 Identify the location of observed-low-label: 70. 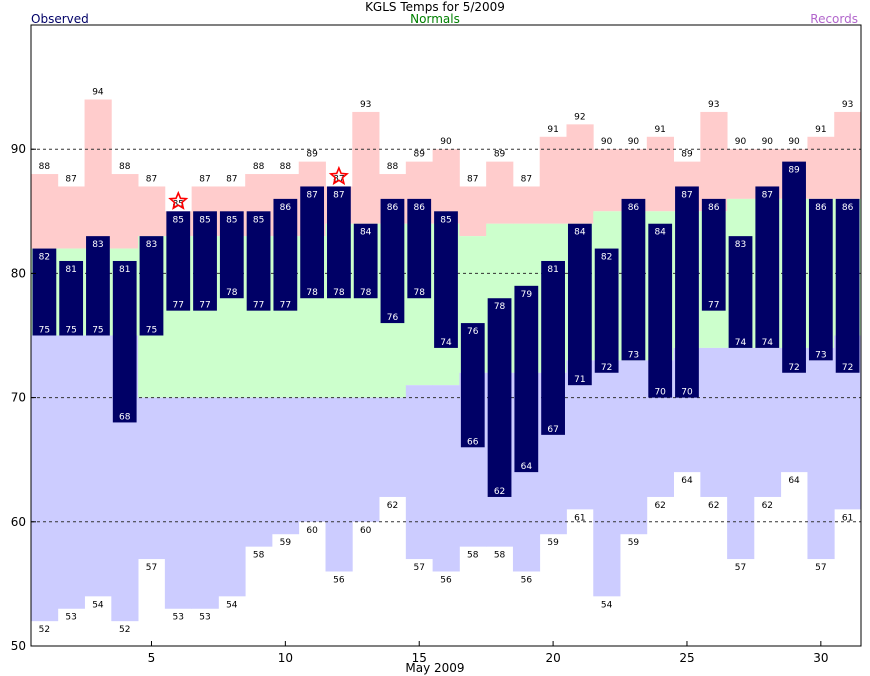
(660, 393).